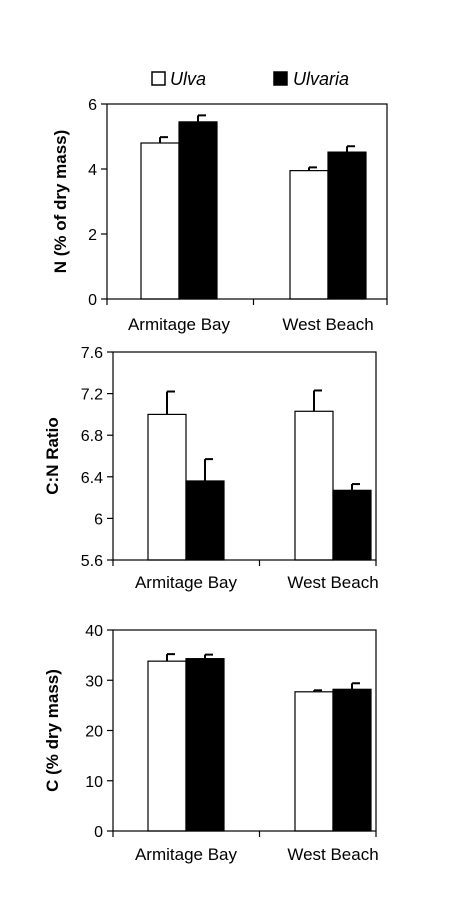 The image size is (450, 906). Describe the element at coordinates (94, 782) in the screenshot. I see `y-tick-label: 10` at that location.